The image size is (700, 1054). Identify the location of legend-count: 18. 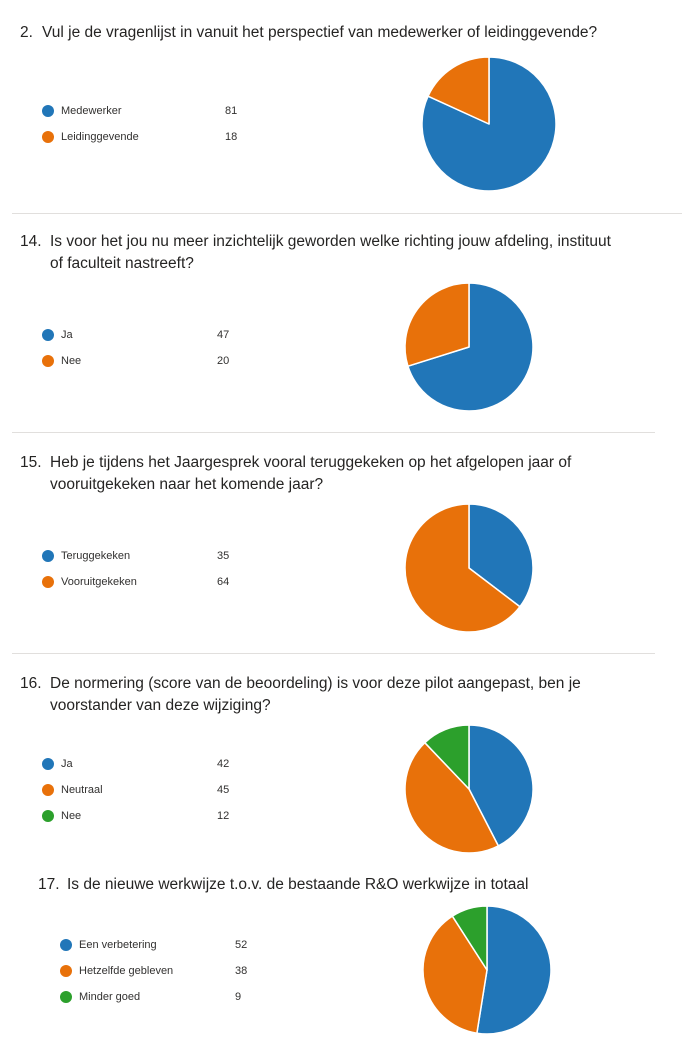
(231, 137).